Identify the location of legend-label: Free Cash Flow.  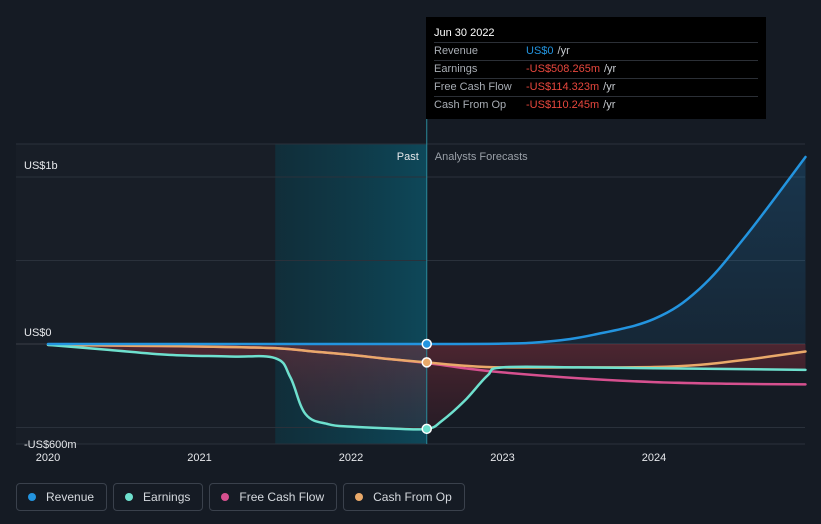
(282, 497).